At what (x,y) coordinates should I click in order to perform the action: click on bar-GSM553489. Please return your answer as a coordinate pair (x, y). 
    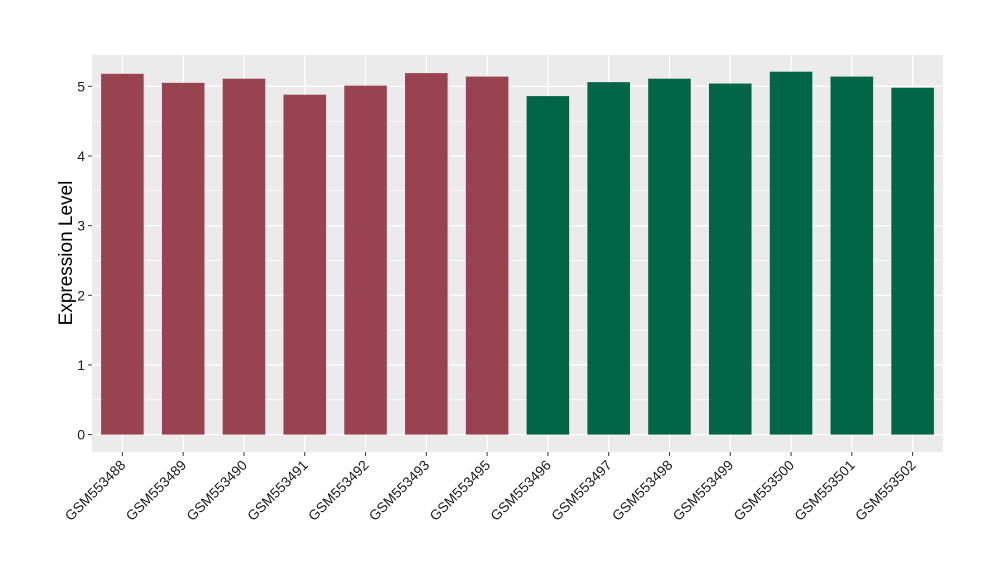
    Looking at the image, I should click on (183, 258).